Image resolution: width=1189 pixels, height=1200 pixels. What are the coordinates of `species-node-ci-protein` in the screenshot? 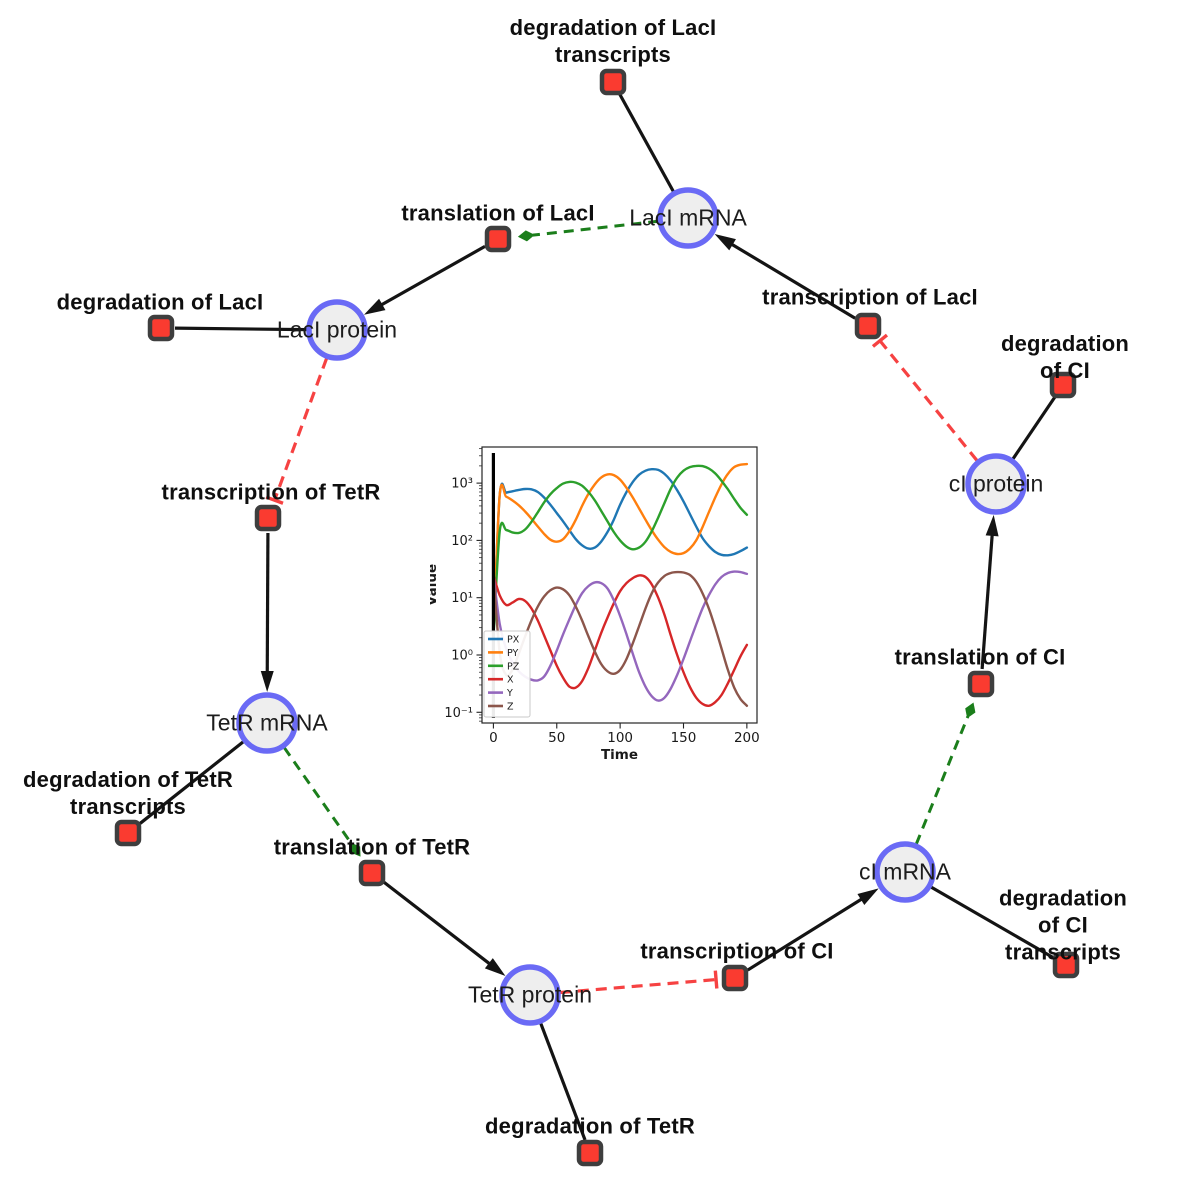 It's located at (996, 484).